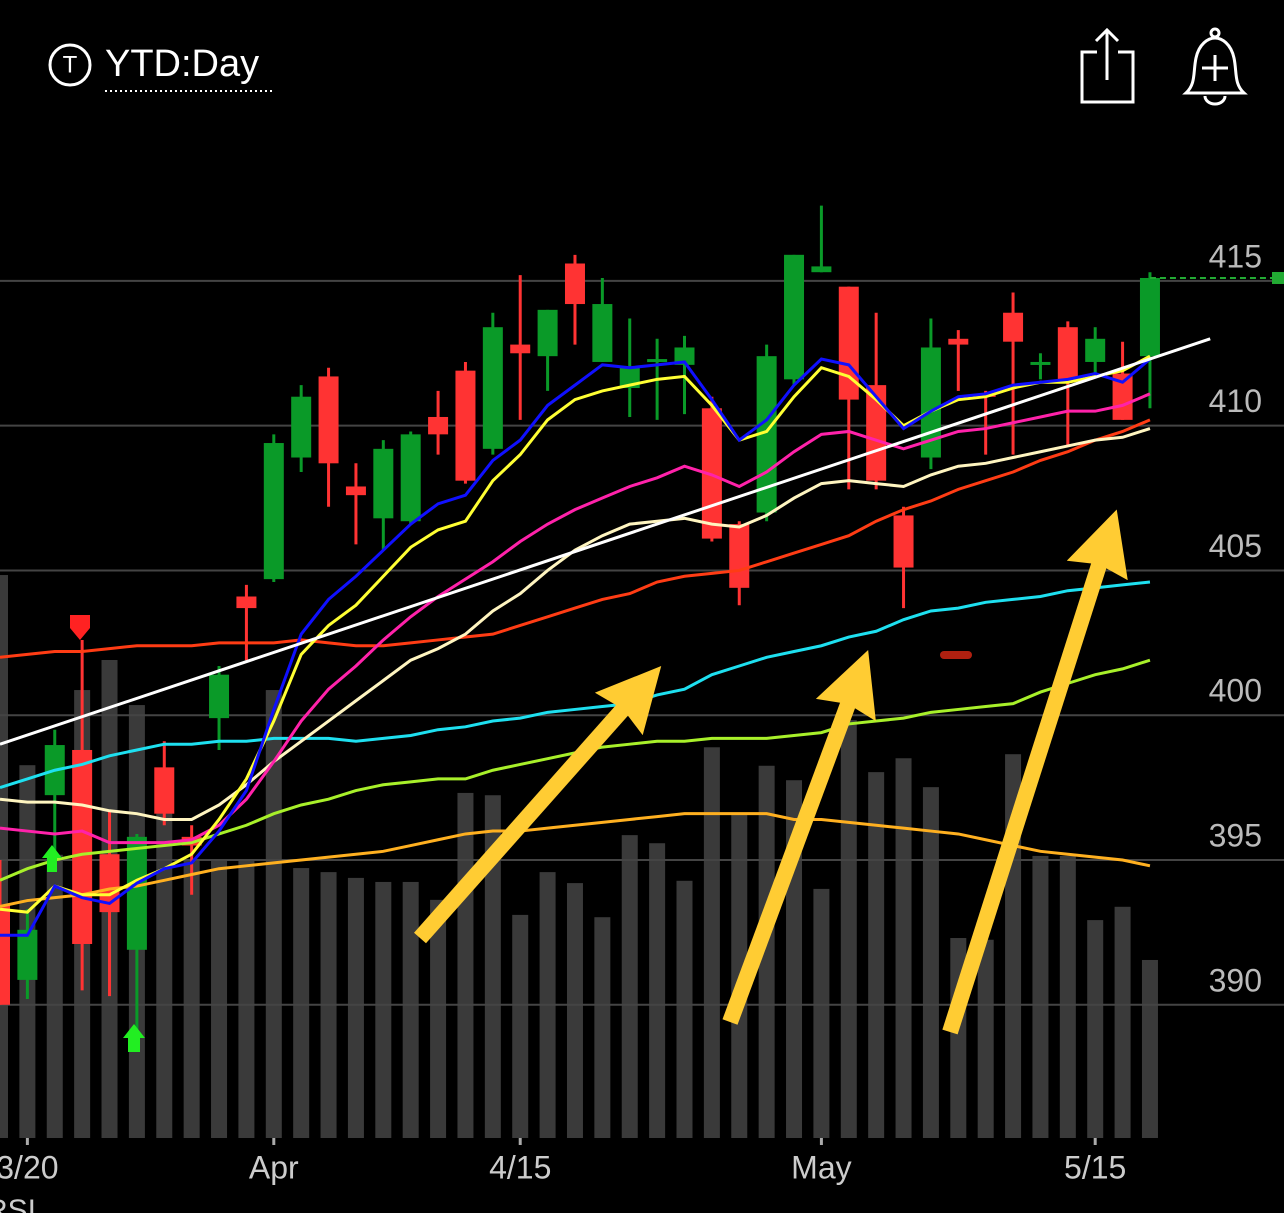 This screenshot has width=1284, height=1213. What do you see at coordinates (520, 1167) in the screenshot?
I see `x-tick-label: 4/15` at bounding box center [520, 1167].